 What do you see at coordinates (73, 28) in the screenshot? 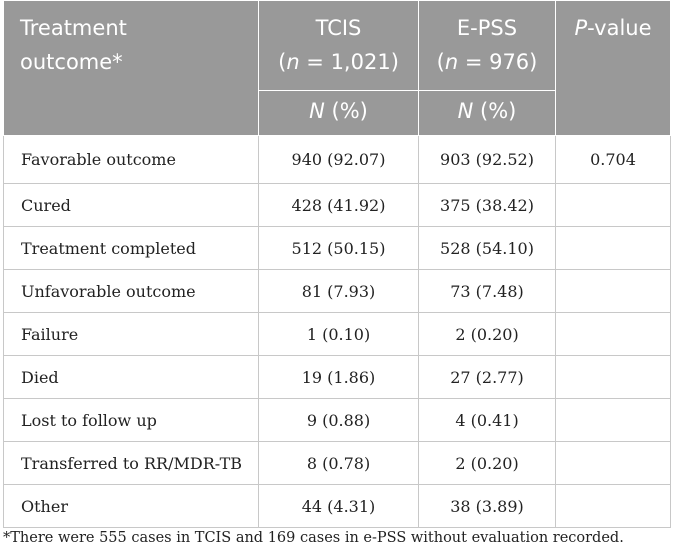
I see `header-outcome-line1: Treatment` at bounding box center [73, 28].